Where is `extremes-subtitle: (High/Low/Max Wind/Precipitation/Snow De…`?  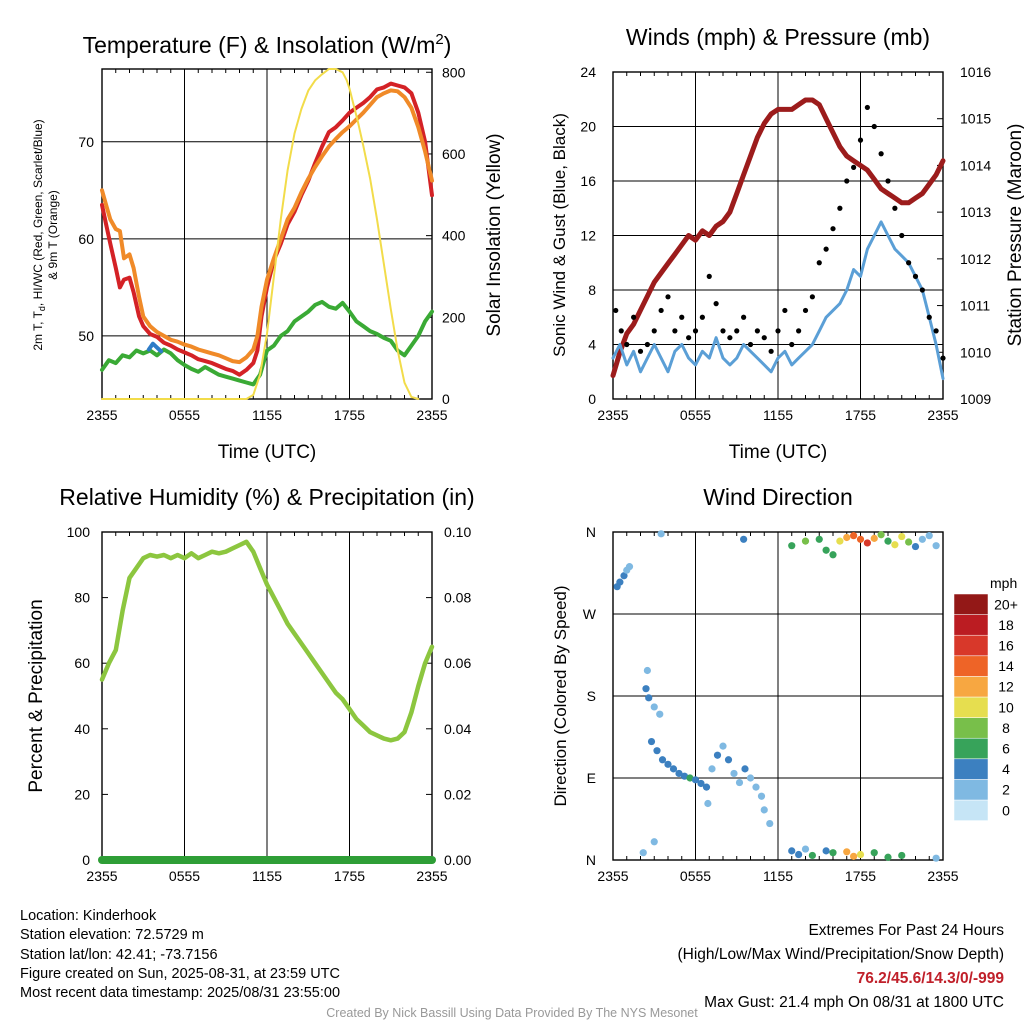
extremes-subtitle: (High/Low/Max Wind/Precipitation/Snow De… is located at coordinates (841, 954).